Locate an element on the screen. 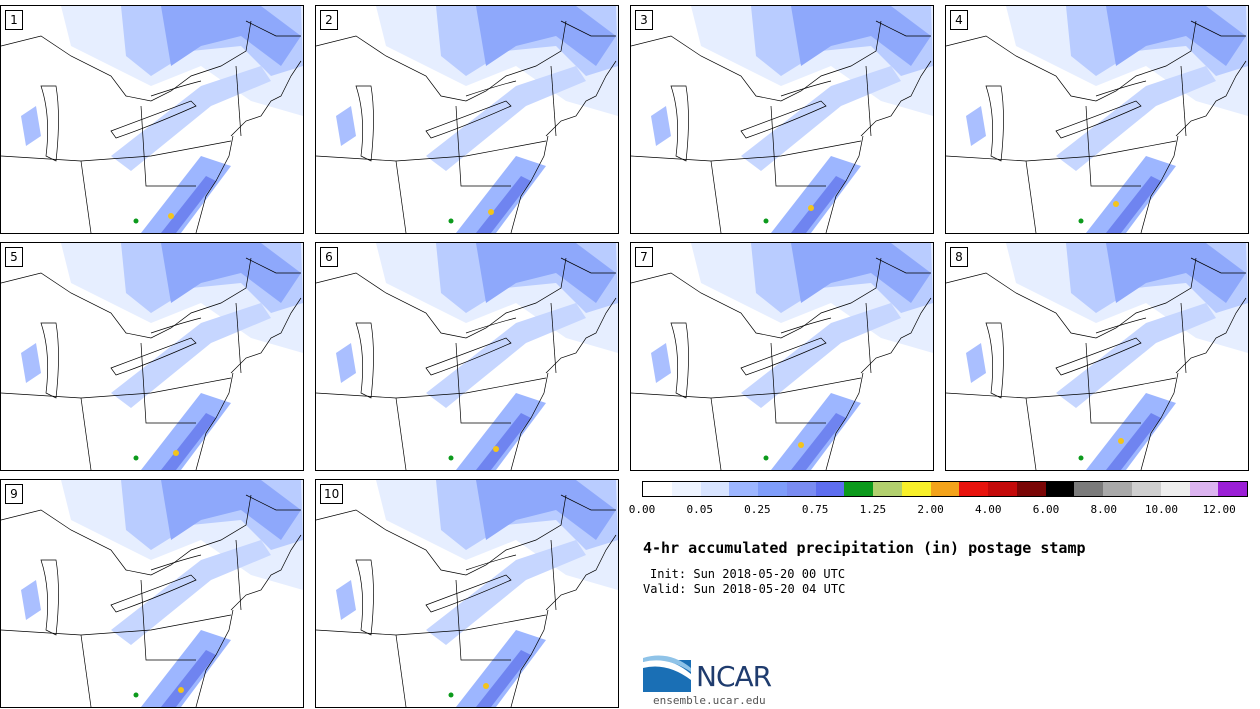 This screenshot has width=1260, height=709. panel-number: 4 is located at coordinates (959, 20).